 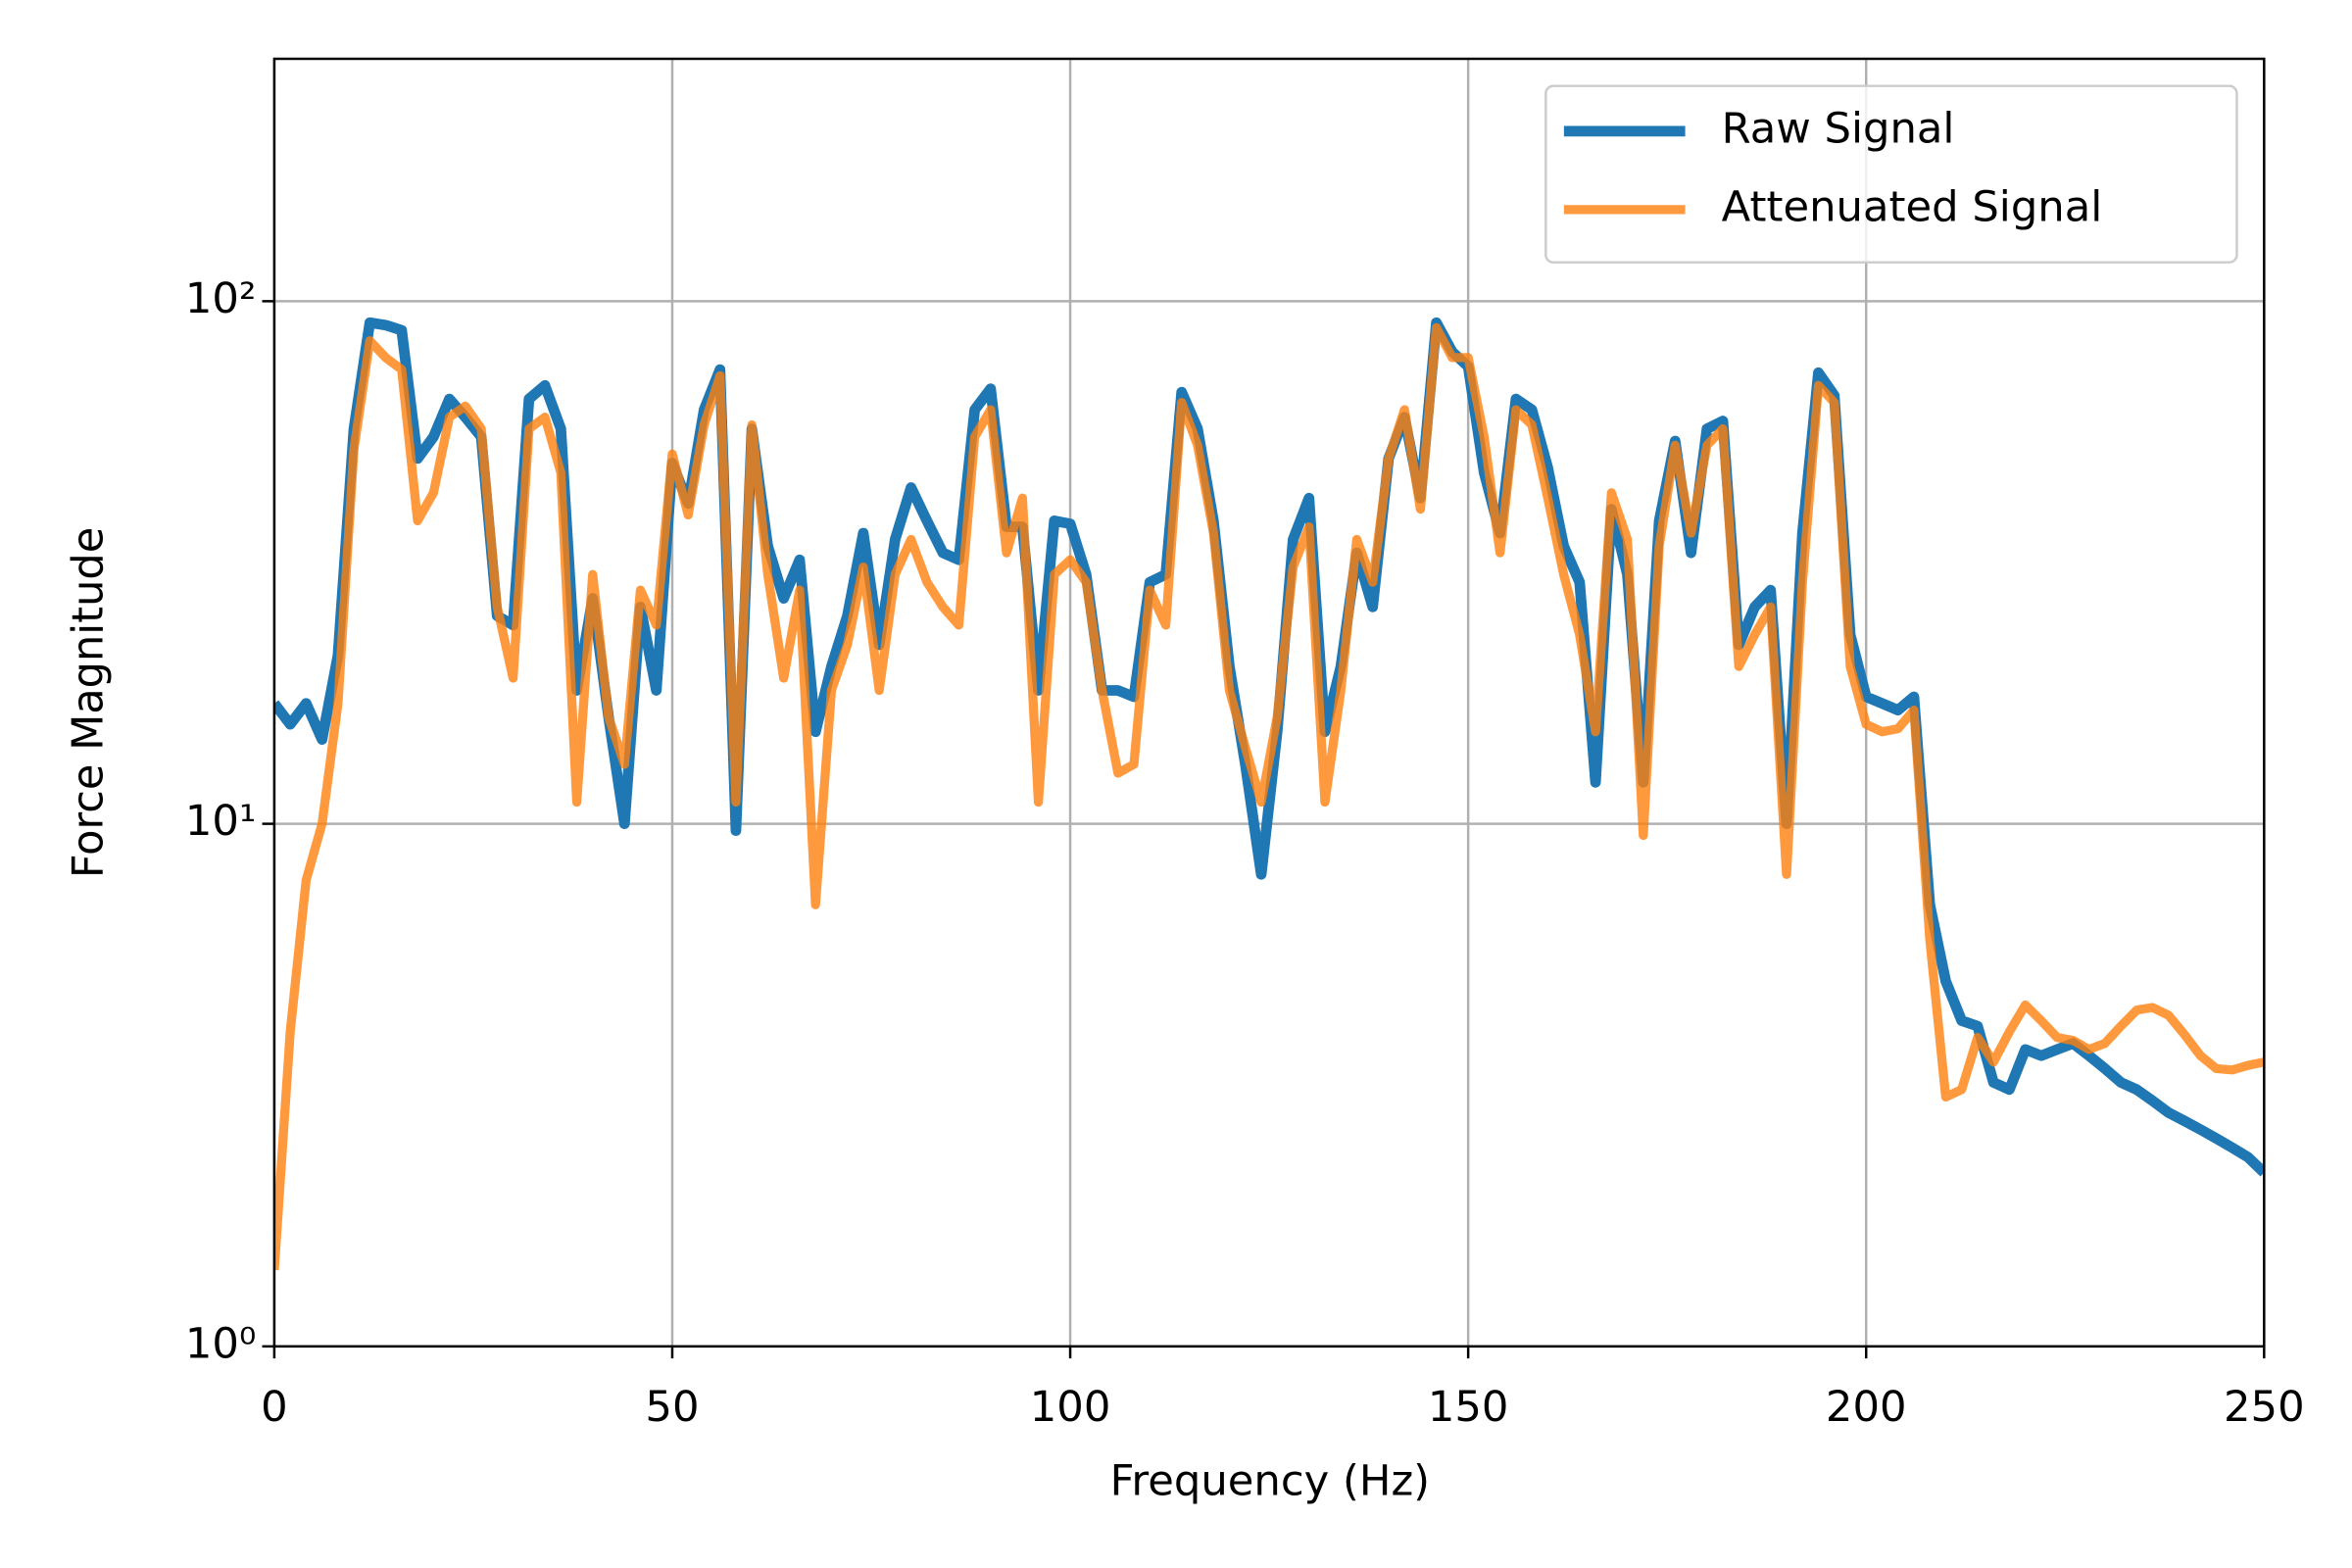 I want to click on x-tick-label: 250, so click(x=2264, y=1407).